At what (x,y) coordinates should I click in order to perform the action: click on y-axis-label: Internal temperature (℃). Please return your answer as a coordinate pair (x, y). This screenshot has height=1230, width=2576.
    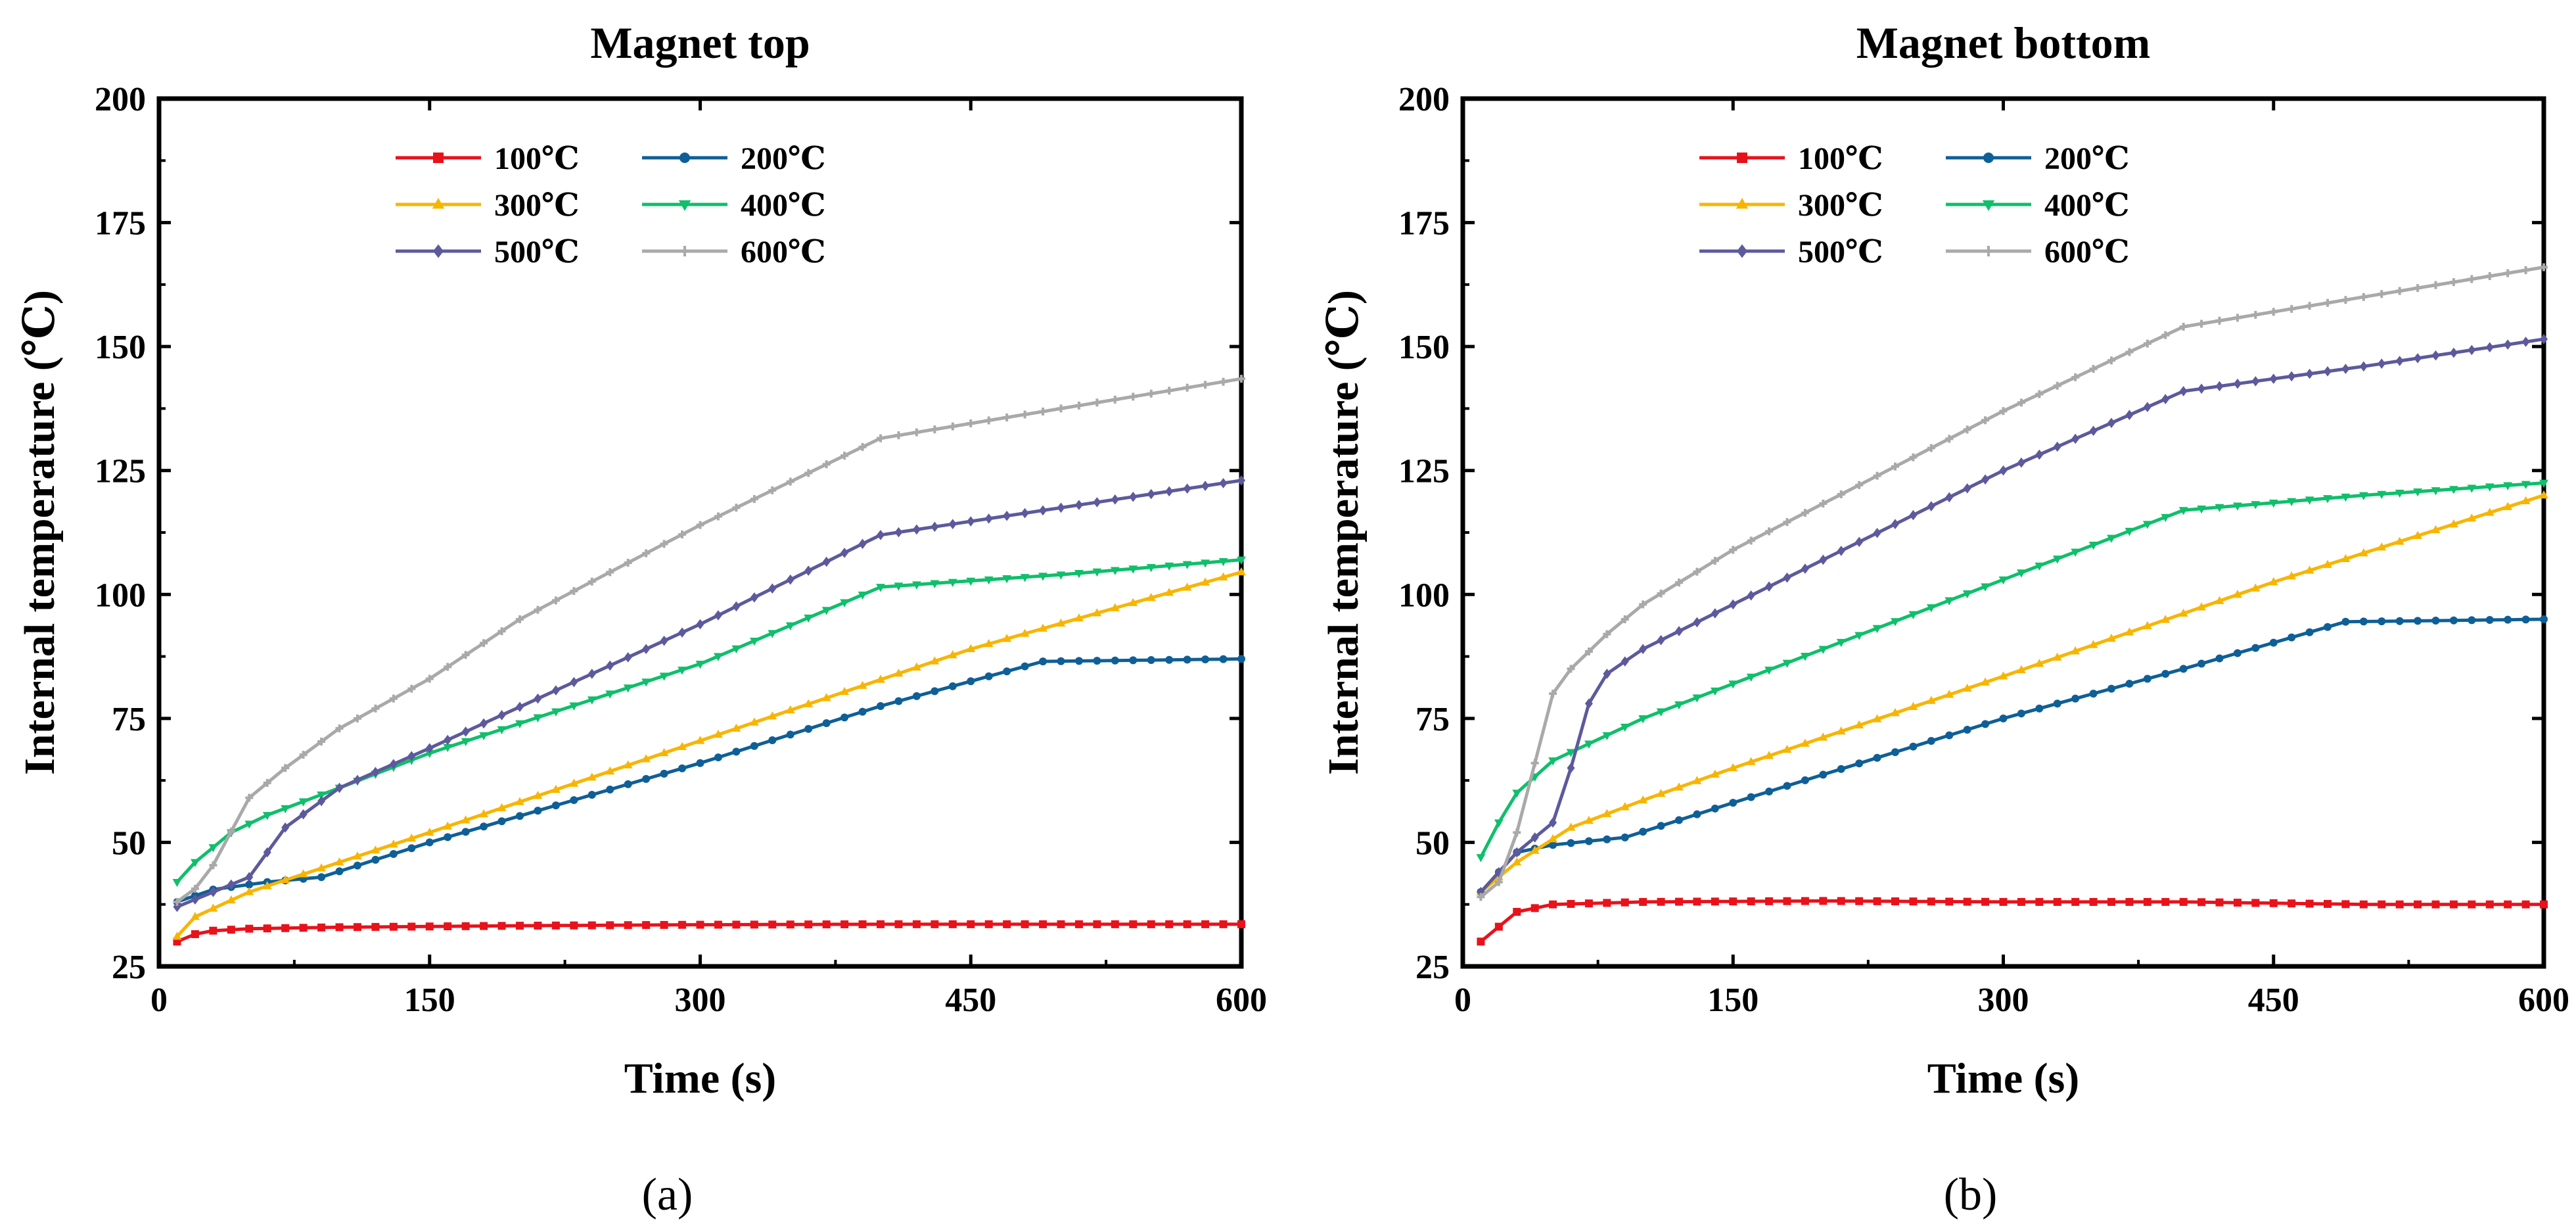
    Looking at the image, I should click on (40, 532).